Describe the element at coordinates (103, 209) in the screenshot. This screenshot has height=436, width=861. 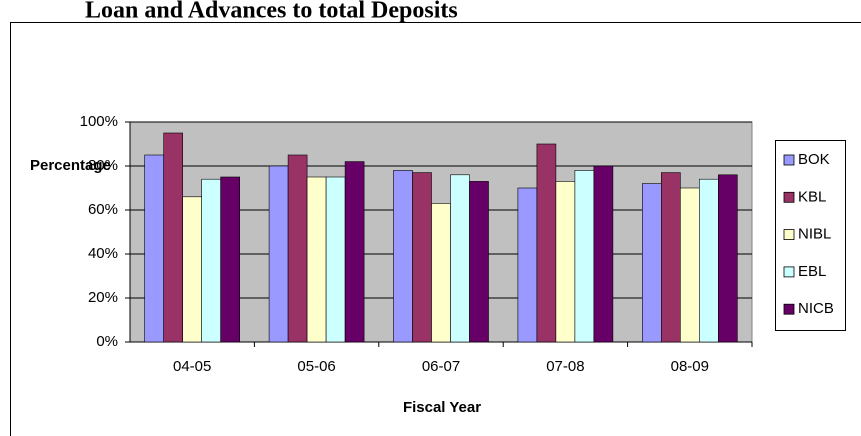
I see `y-tick-label: 60%` at that location.